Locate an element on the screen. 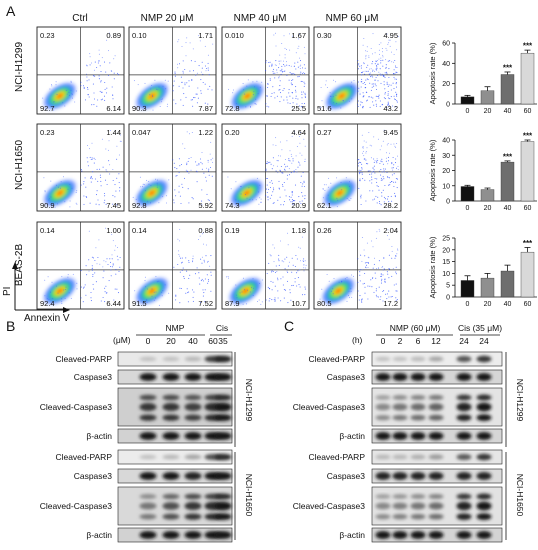 This screenshot has width=538, height=550. flow-plot: 0.30 4.95 51.6 43.2 is located at coordinates (357, 70).